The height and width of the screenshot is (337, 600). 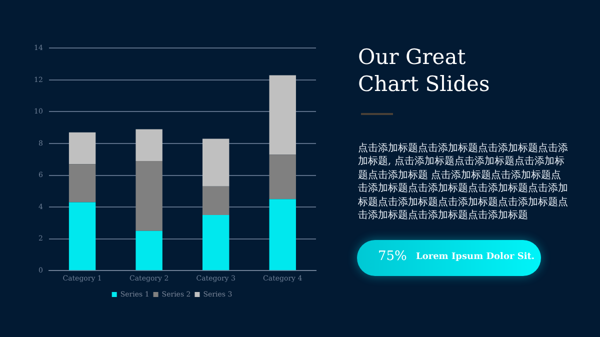 I want to click on text: Lorem Ipsum Dolor Sit., so click(x=475, y=257).